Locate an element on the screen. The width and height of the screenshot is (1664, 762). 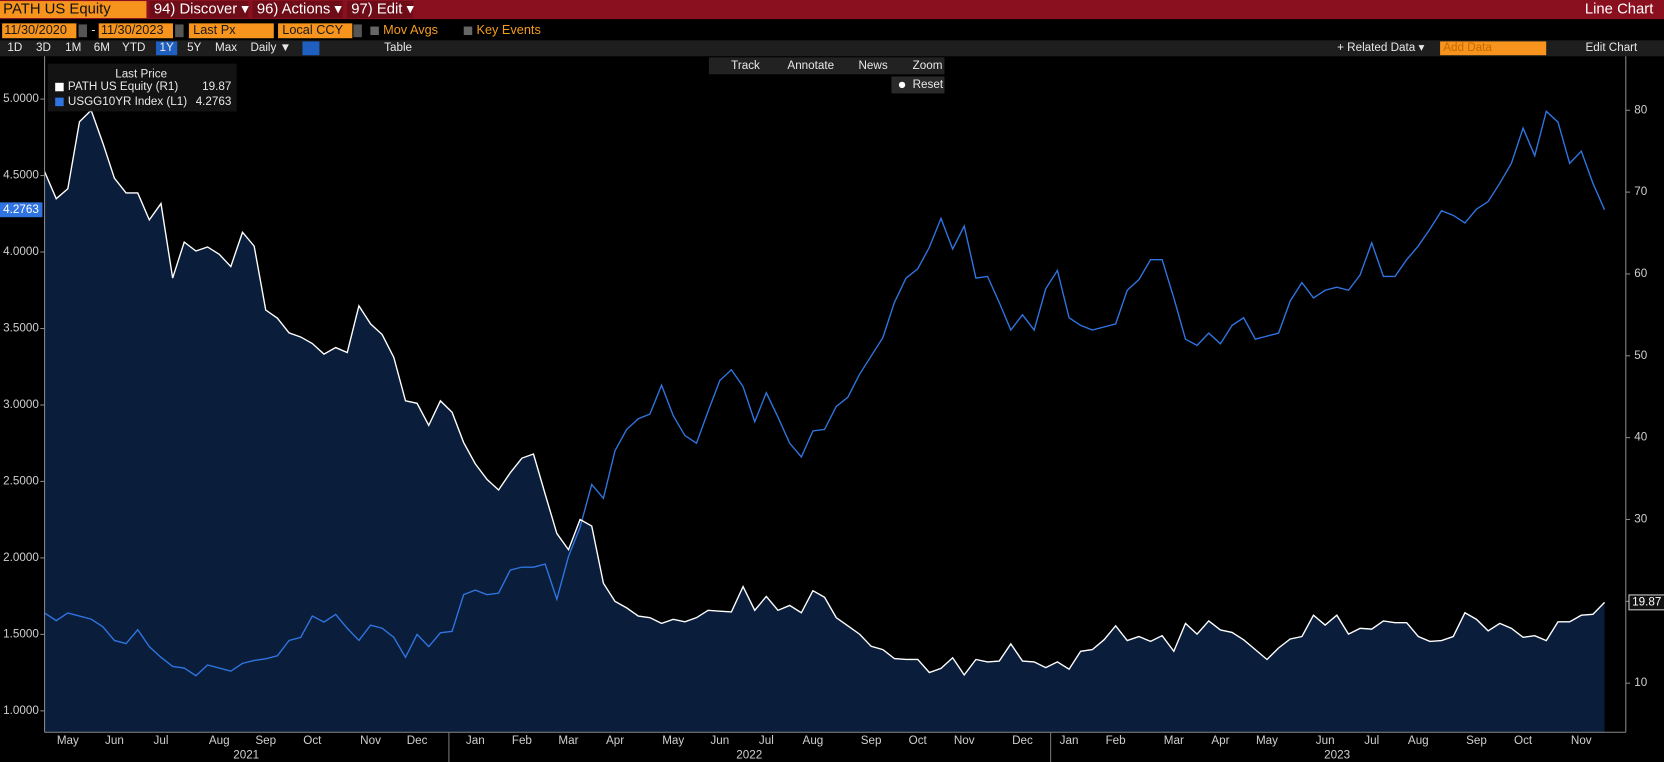
year-label: 2022 is located at coordinates (749, 755).